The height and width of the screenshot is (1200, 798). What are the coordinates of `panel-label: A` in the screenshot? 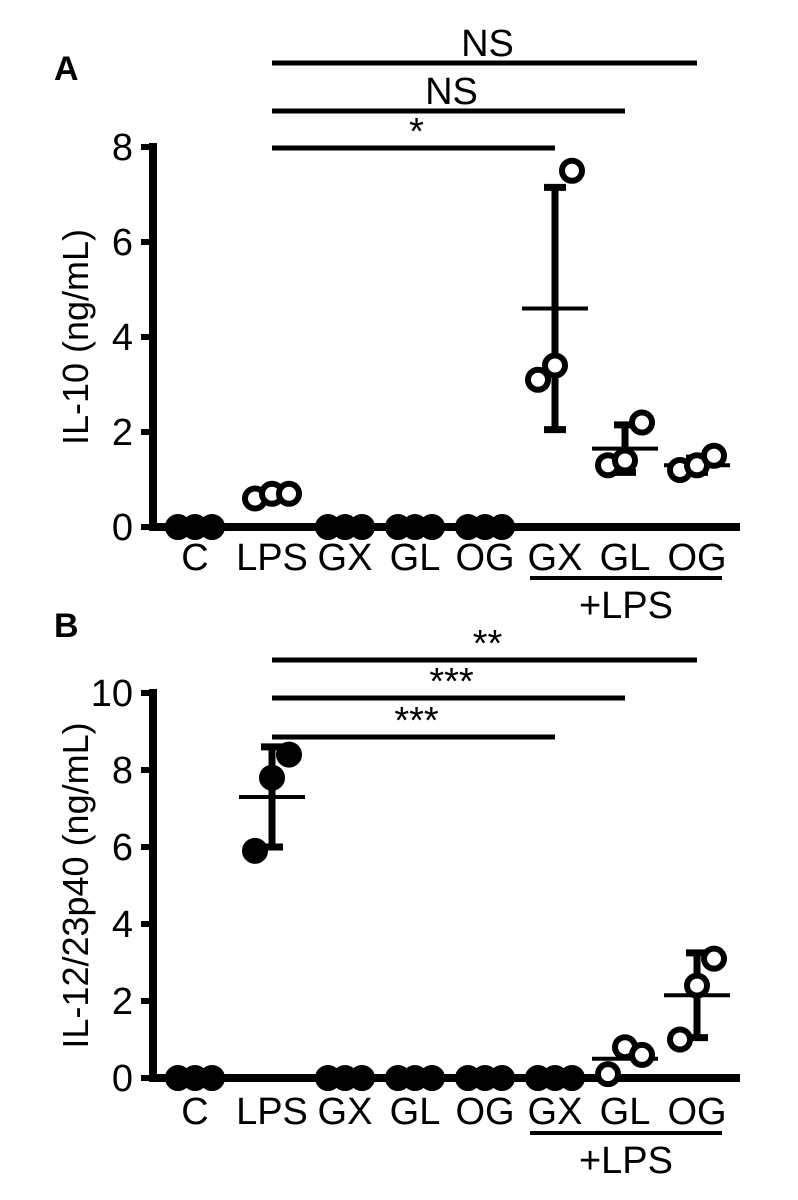 It's located at (66, 69).